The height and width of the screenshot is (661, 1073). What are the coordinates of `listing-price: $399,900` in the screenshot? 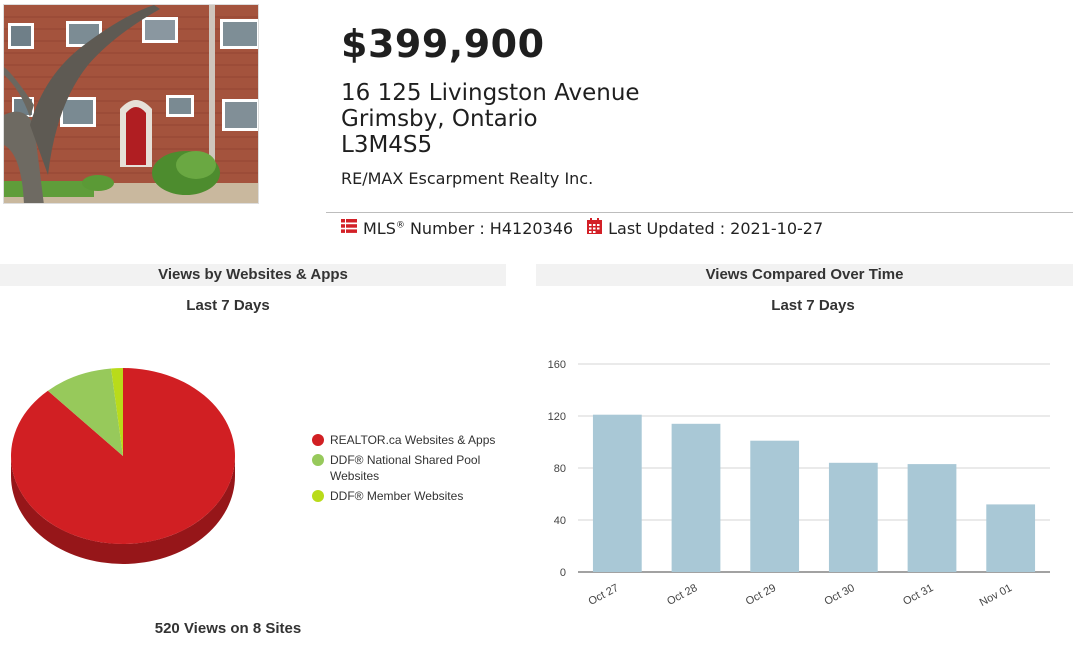 It's located at (443, 44).